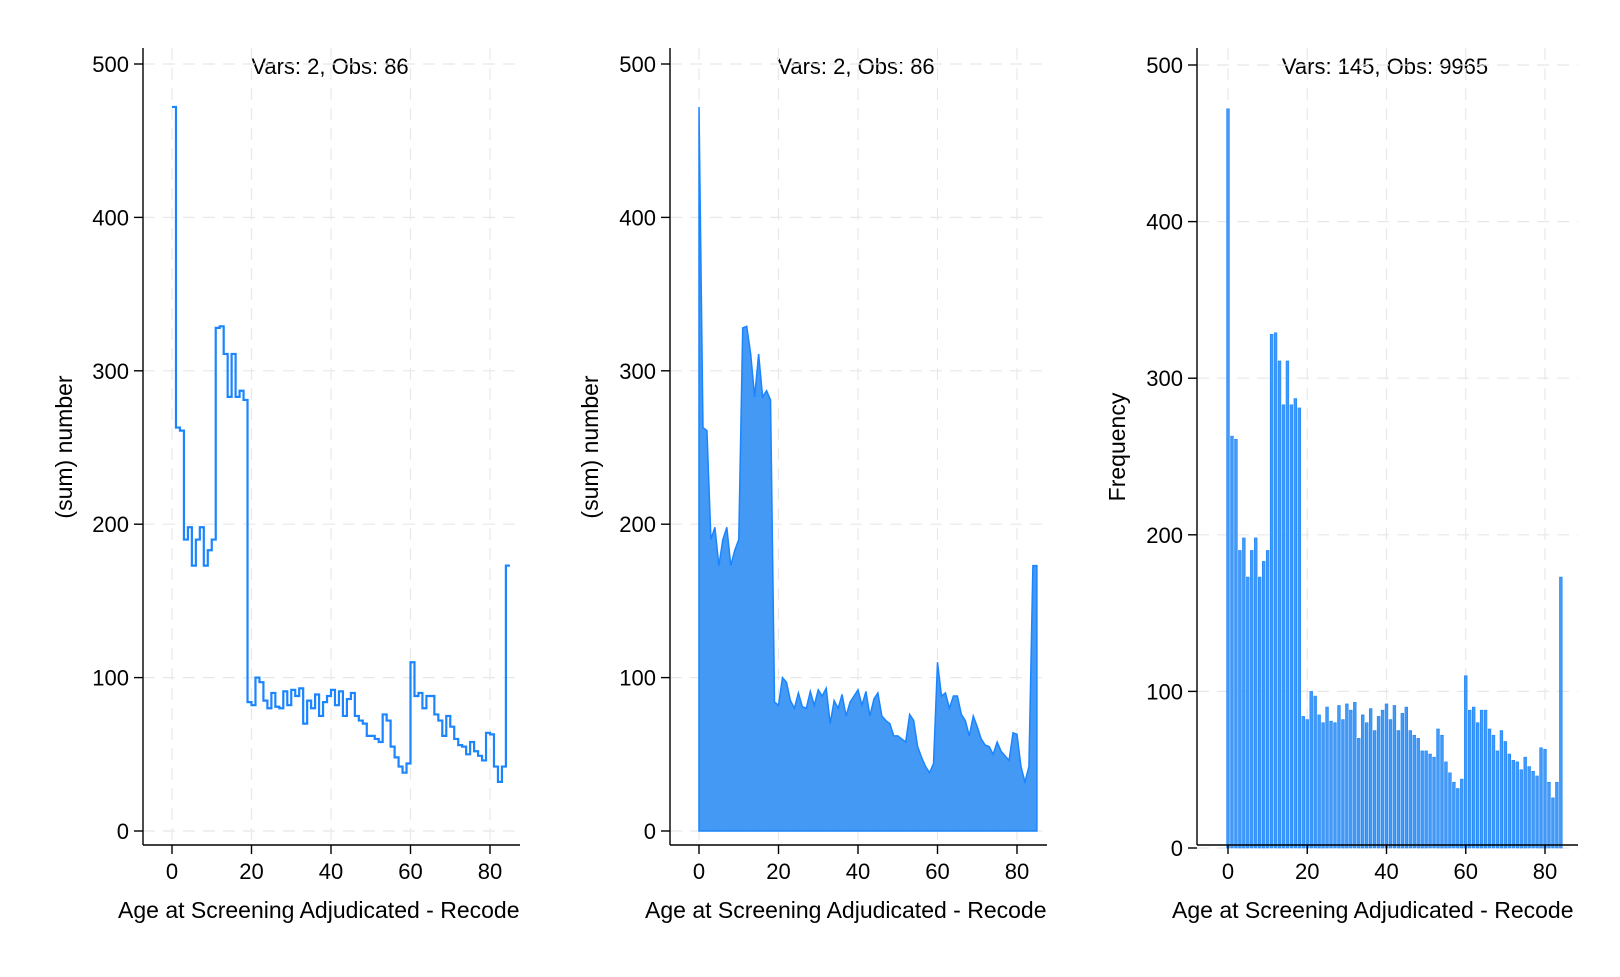 This screenshot has height=977, width=1620. What do you see at coordinates (637, 524) in the screenshot?
I see `y-tick-label: 200` at bounding box center [637, 524].